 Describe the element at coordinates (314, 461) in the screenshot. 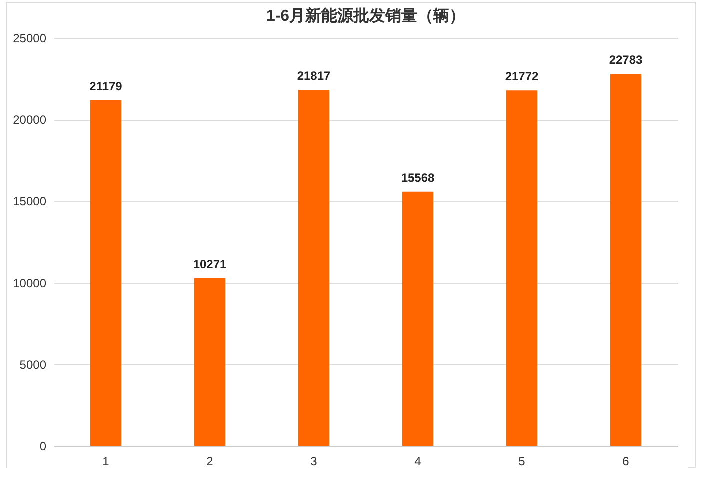

I see `x-tick-label: 3` at that location.